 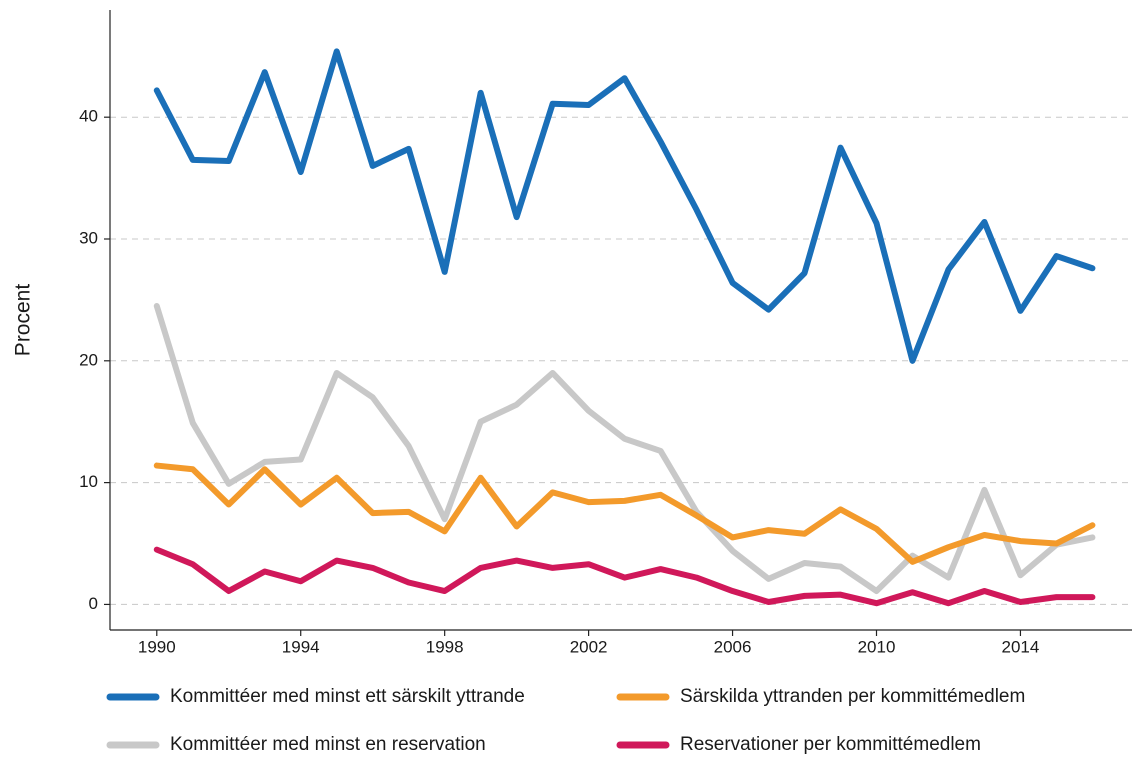 What do you see at coordinates (88, 237) in the screenshot?
I see `y-tick-label: 30` at bounding box center [88, 237].